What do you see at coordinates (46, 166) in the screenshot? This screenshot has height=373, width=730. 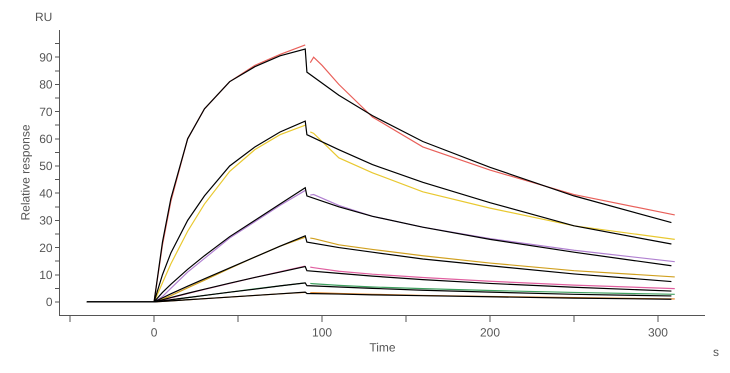 I see `y-tick-label: 50` at bounding box center [46, 166].